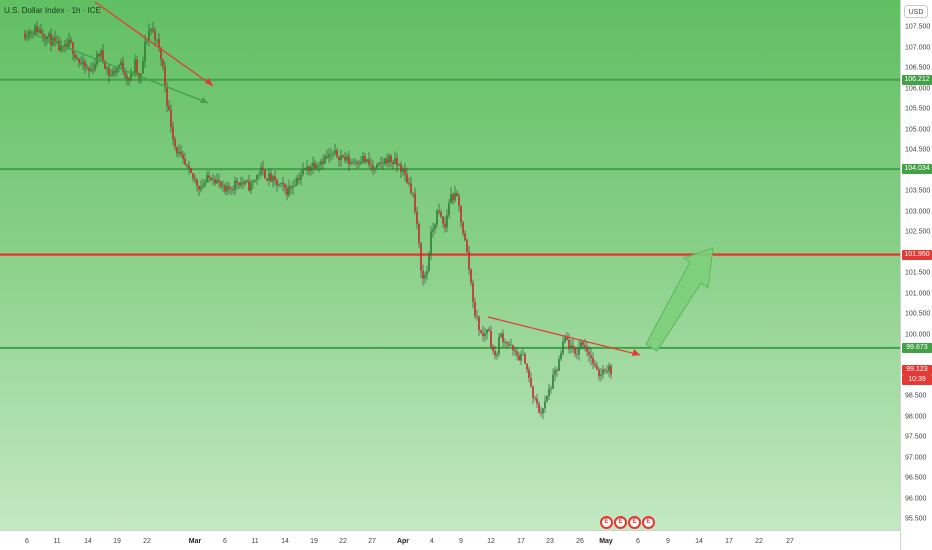  Describe the element at coordinates (916, 11) in the screenshot. I see `currency-badge: USD` at that location.